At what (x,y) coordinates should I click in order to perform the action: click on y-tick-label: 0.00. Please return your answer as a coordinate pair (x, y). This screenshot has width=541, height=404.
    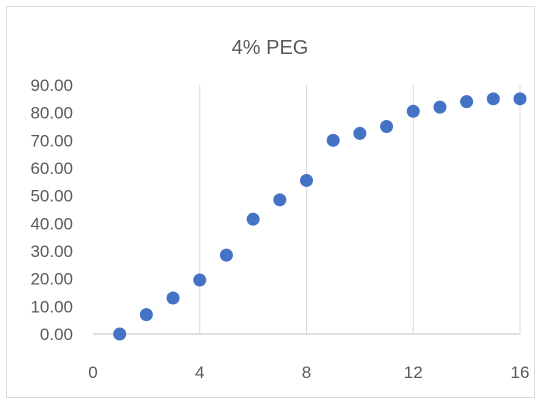
    Looking at the image, I should click on (56, 334).